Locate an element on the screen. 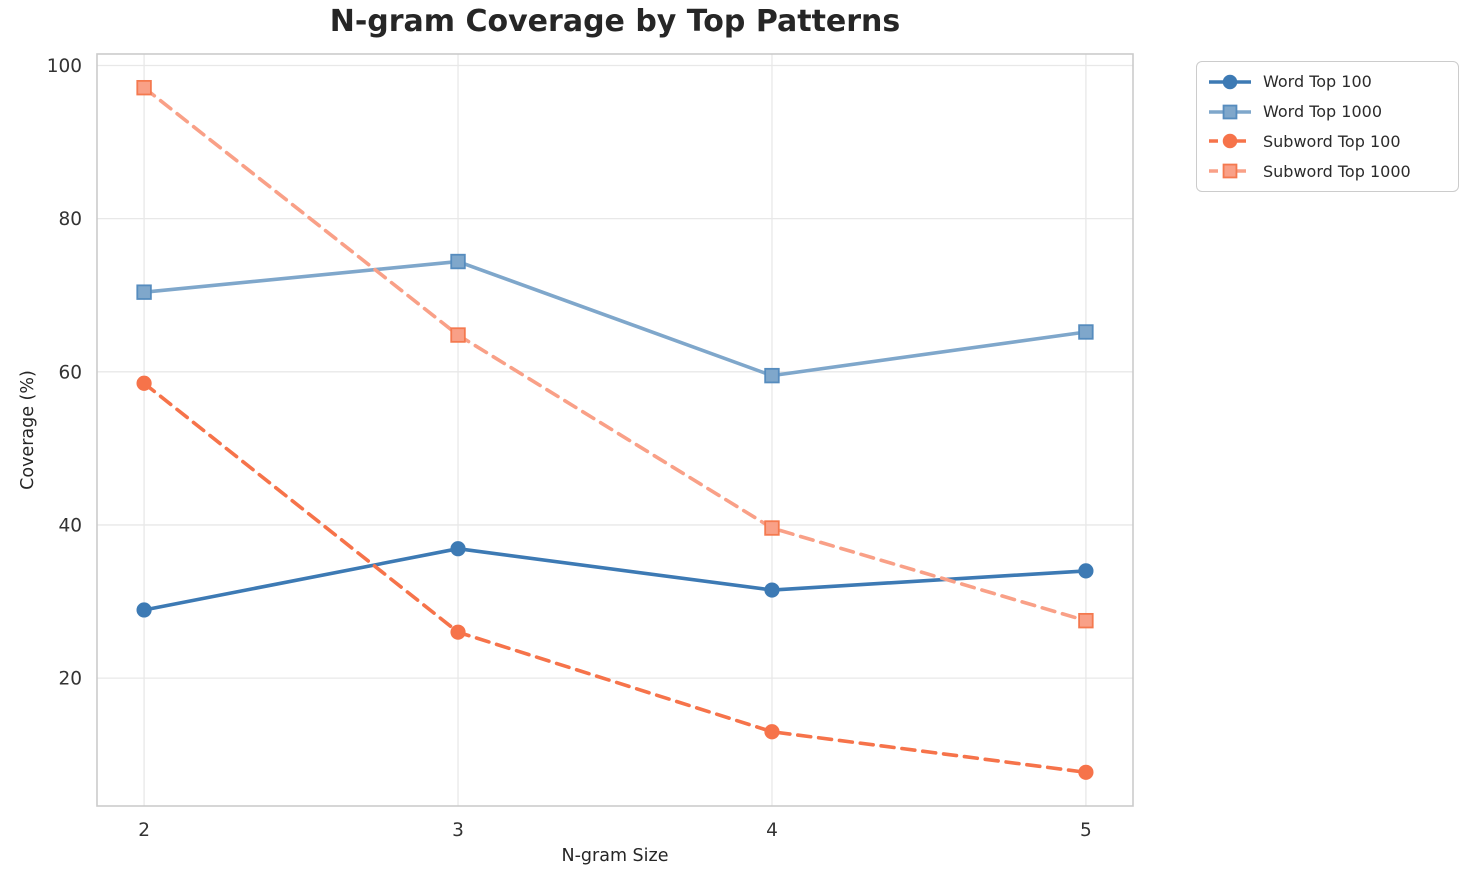 Image resolution: width=1478 pixels, height=885 pixels. x-tick-label-3: 3 is located at coordinates (458, 830).